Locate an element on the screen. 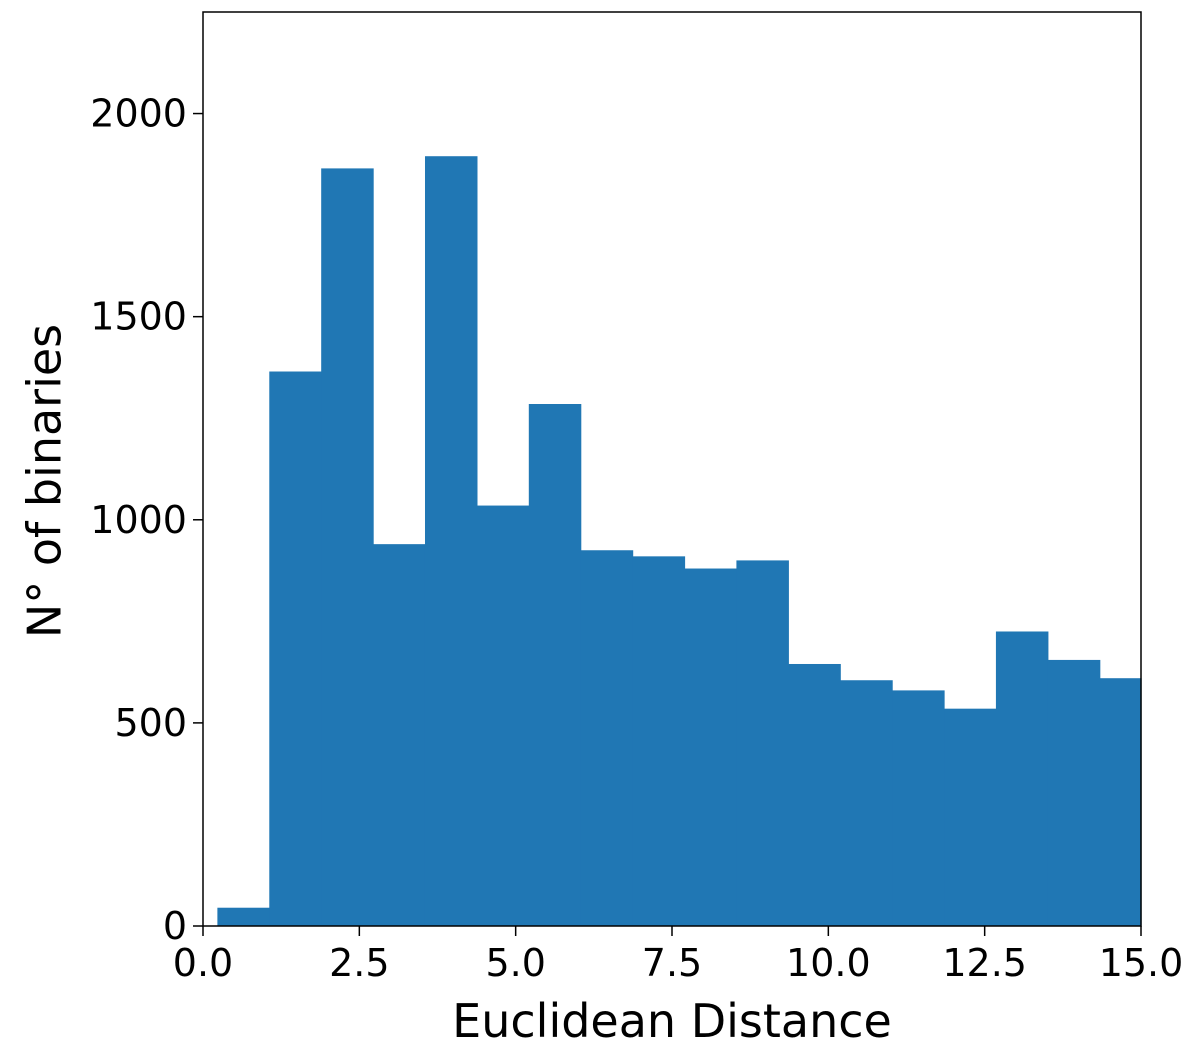 The image size is (1200, 1060). x-axis-ticks: 0.0 2.5 5.0 7.5 10.0 12.5 15.0 is located at coordinates (678, 955).